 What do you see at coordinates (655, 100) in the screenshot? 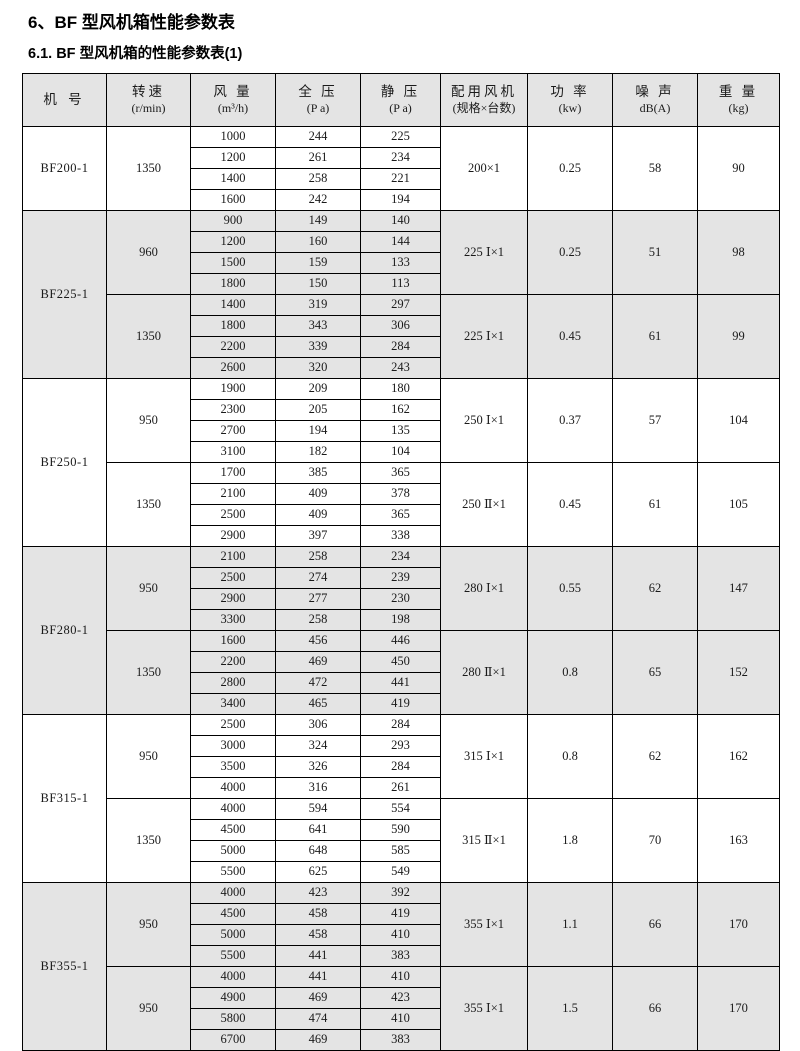
I see `column-header-7: 噪 声 dB(A)` at bounding box center [655, 100].